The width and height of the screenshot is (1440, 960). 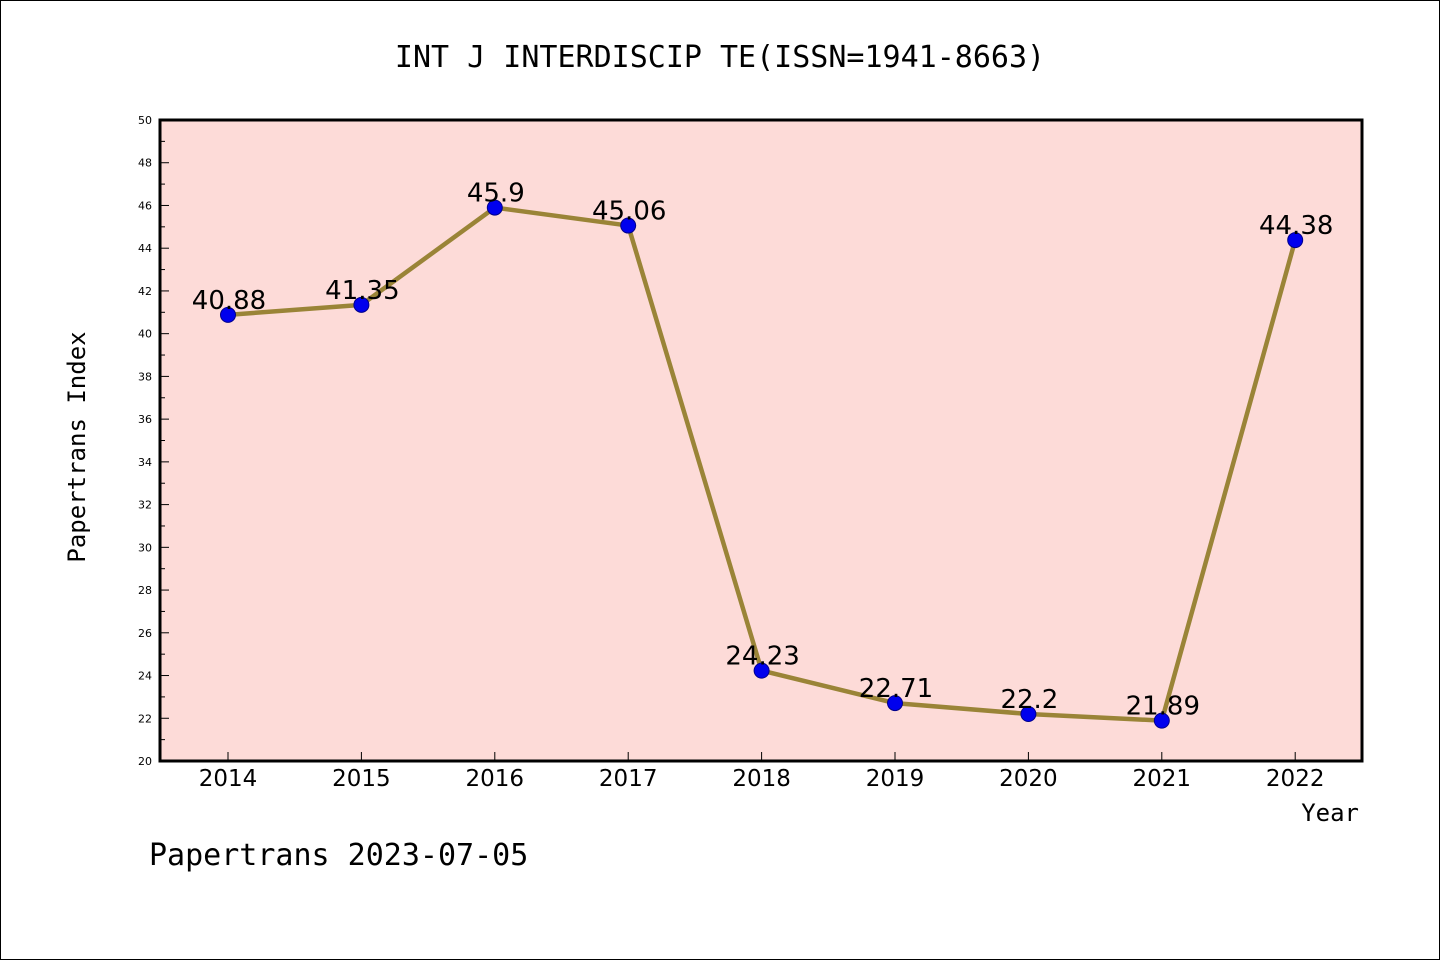 What do you see at coordinates (496, 194) in the screenshot?
I see `data-label: 45.9` at bounding box center [496, 194].